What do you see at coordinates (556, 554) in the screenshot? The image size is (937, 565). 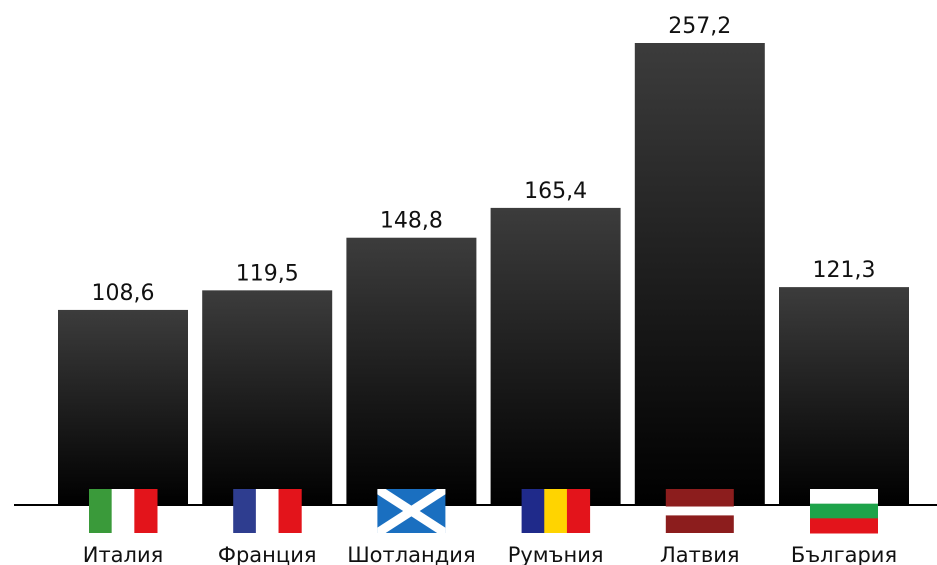 I see `x-tick-label: Румъния` at bounding box center [556, 554].